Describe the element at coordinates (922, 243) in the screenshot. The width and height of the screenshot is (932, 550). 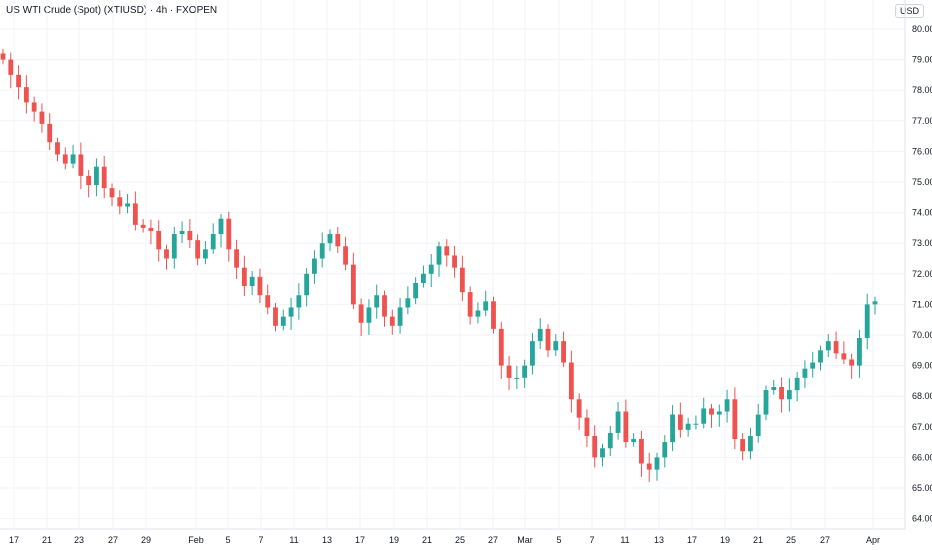
I see `price-tick-label: 73.00` at that location.